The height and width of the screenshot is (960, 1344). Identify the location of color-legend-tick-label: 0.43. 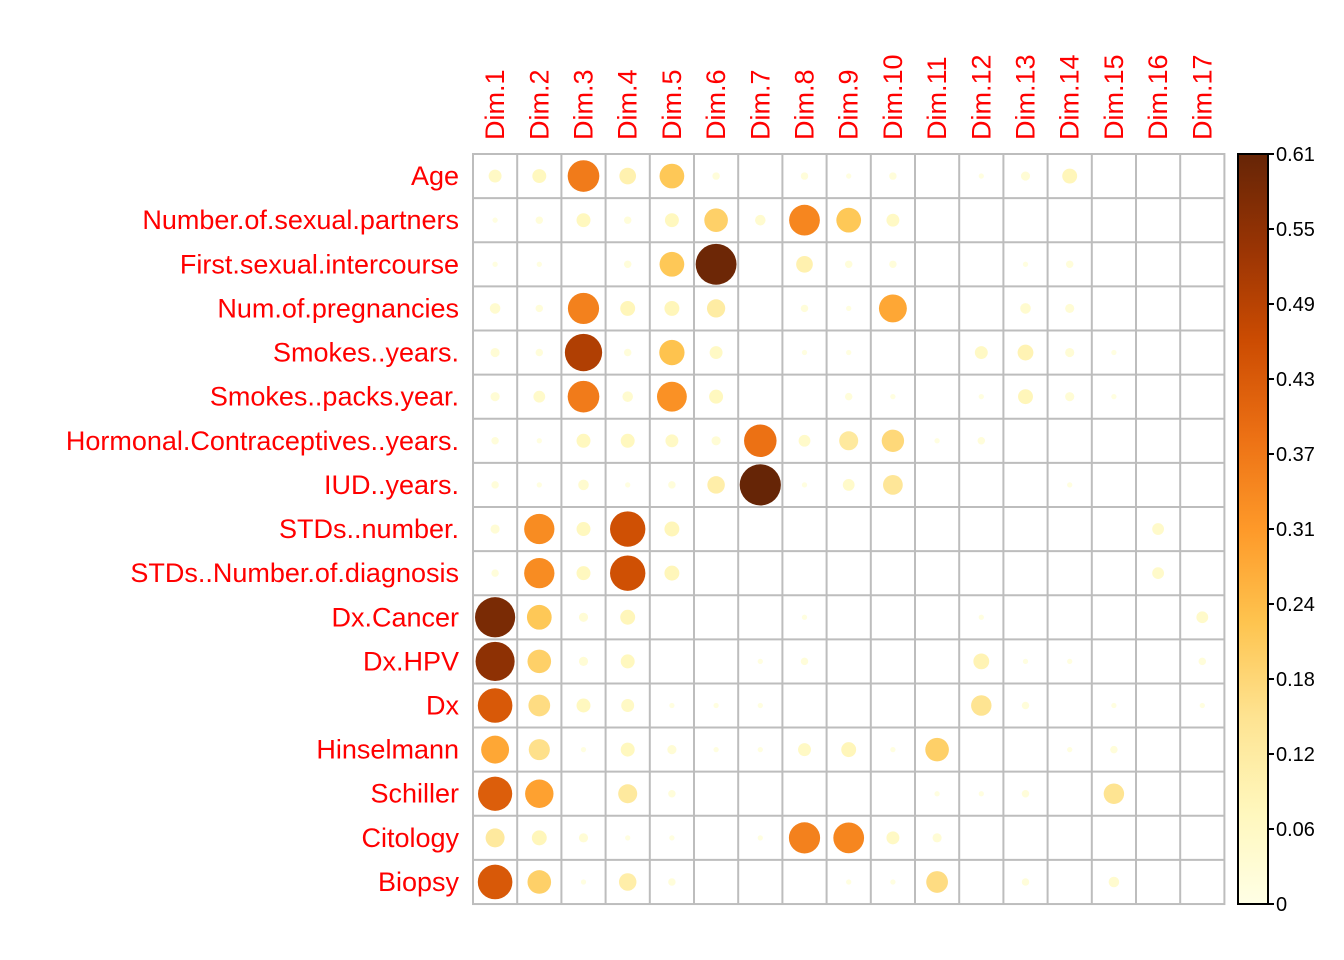
(1295, 380).